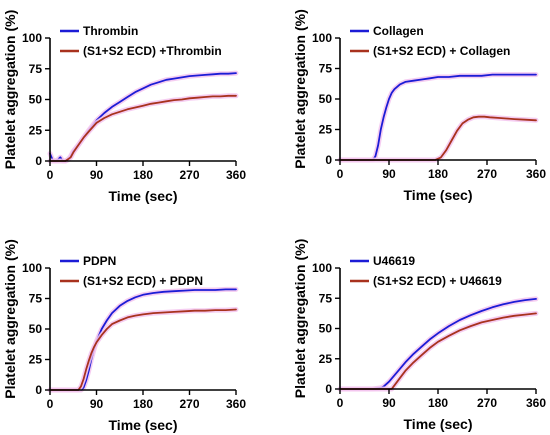 The width and height of the screenshot is (550, 435). I want to click on legend-label-treated: (S1+S2 ECD) + PDPN, so click(143, 281).